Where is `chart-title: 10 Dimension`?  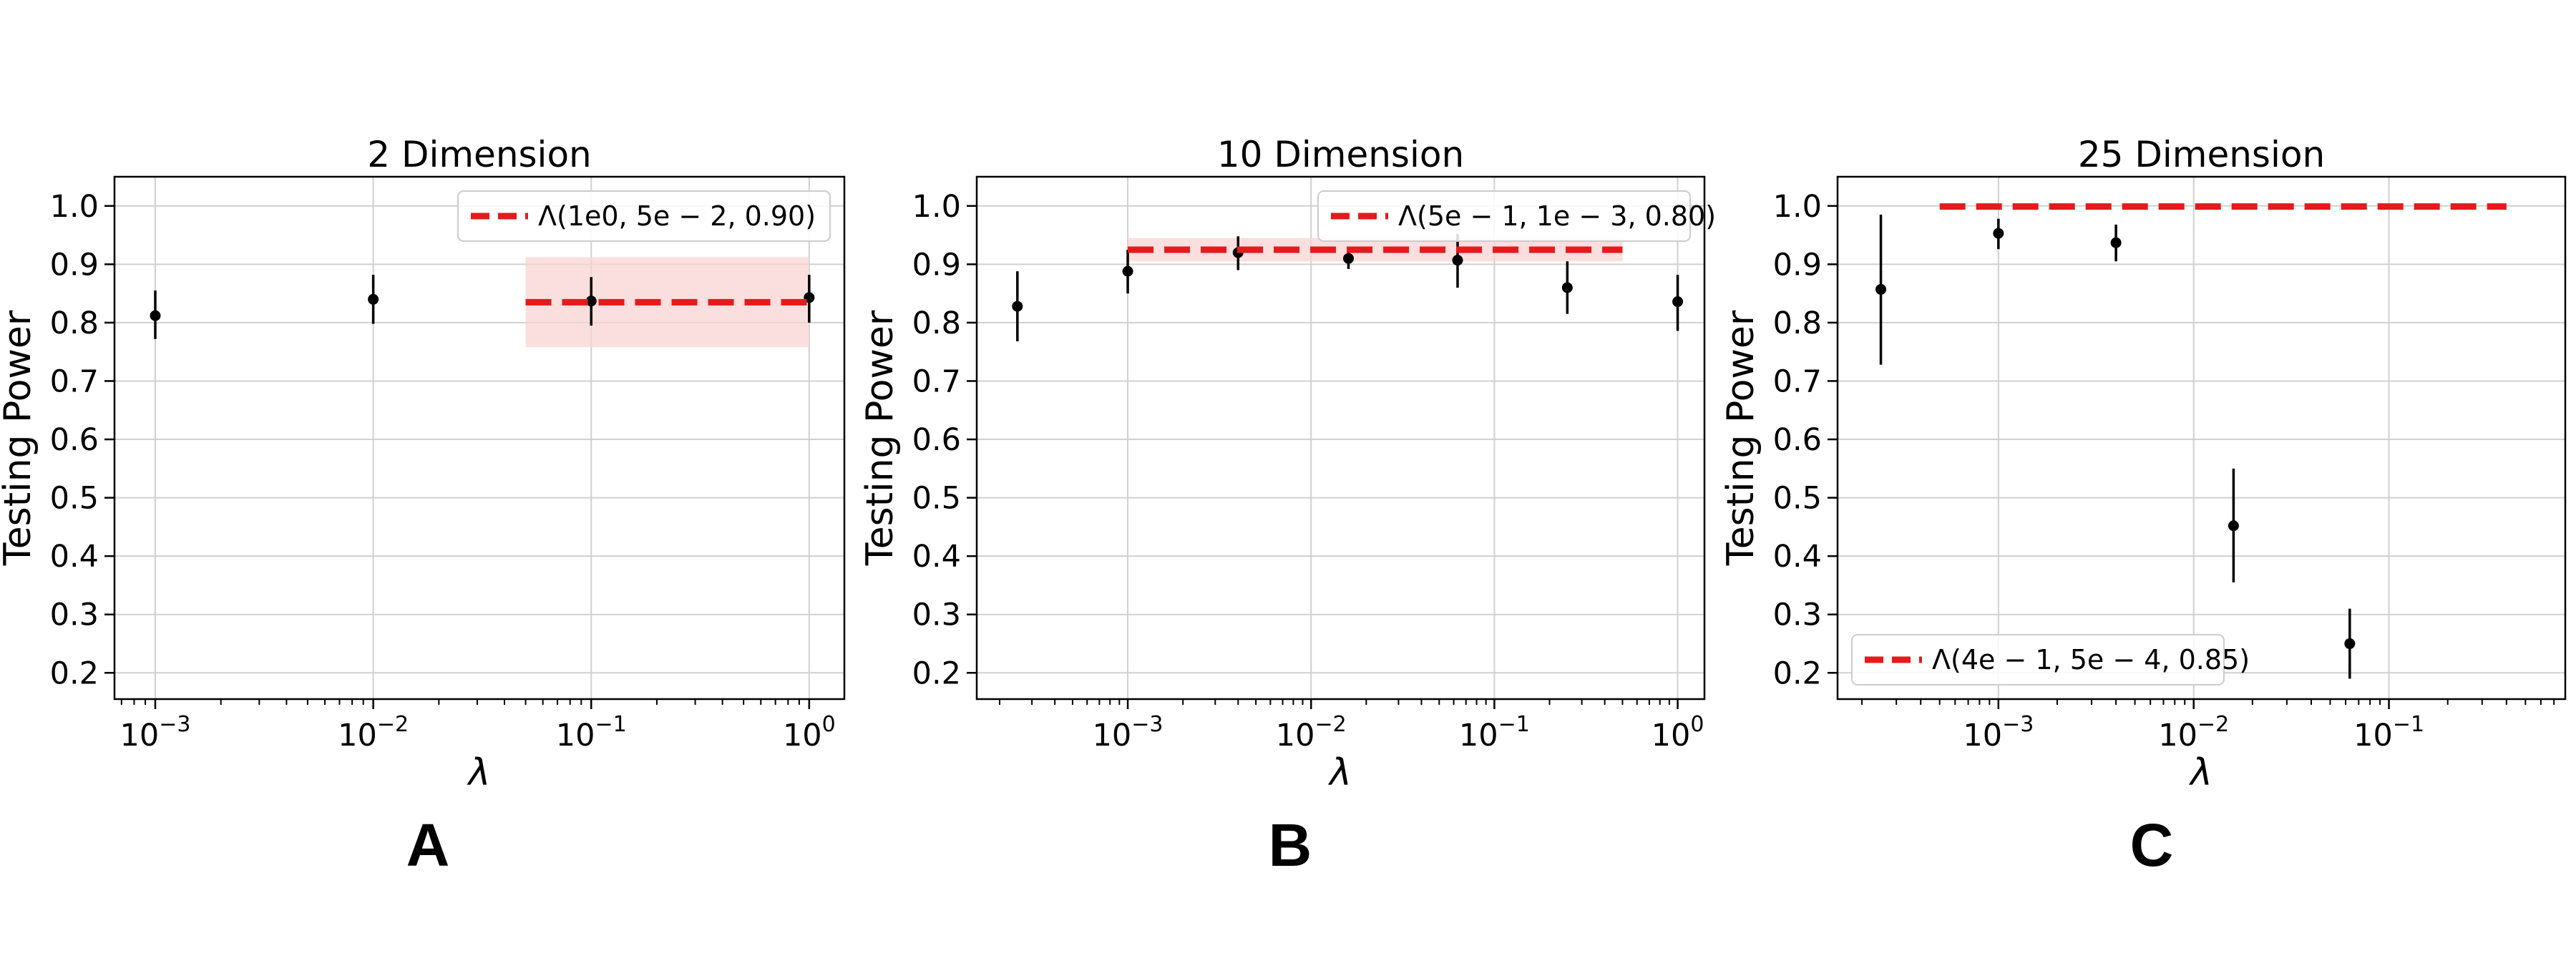
chart-title: 10 Dimension is located at coordinates (1340, 154).